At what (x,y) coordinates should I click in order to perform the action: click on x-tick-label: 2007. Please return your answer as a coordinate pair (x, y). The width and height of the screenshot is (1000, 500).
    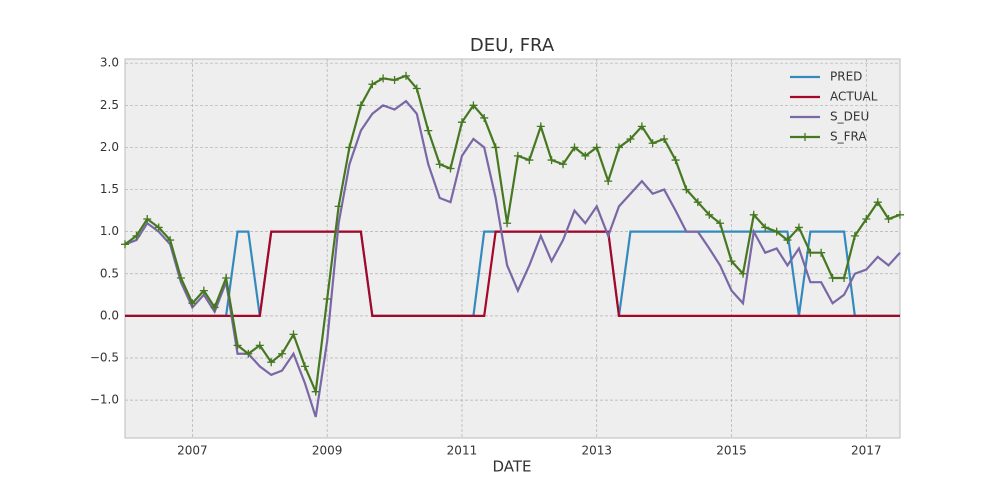
    Looking at the image, I should click on (192, 451).